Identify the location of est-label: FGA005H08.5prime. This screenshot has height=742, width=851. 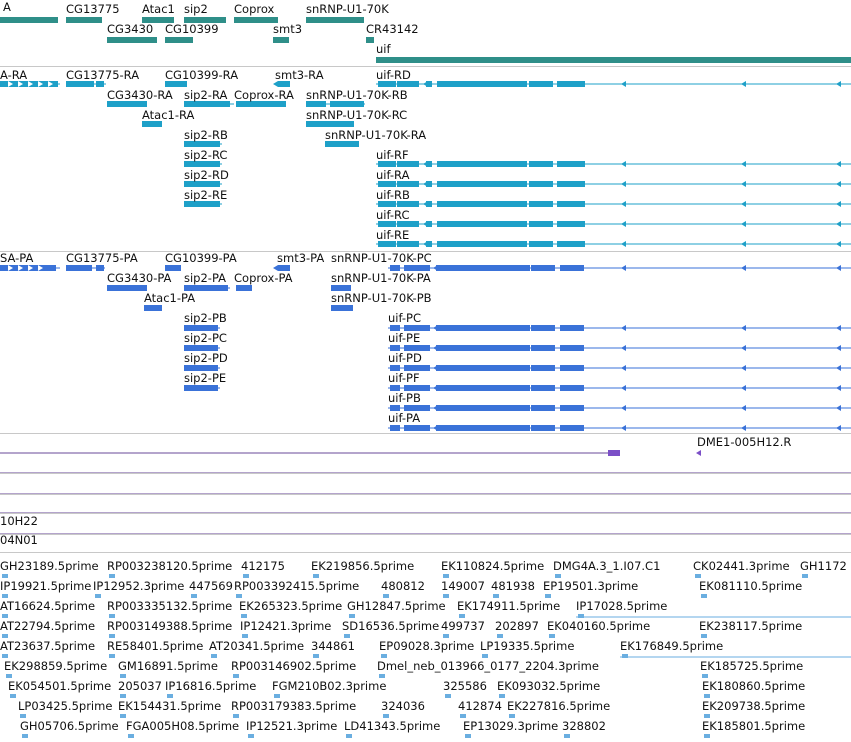
(183, 726).